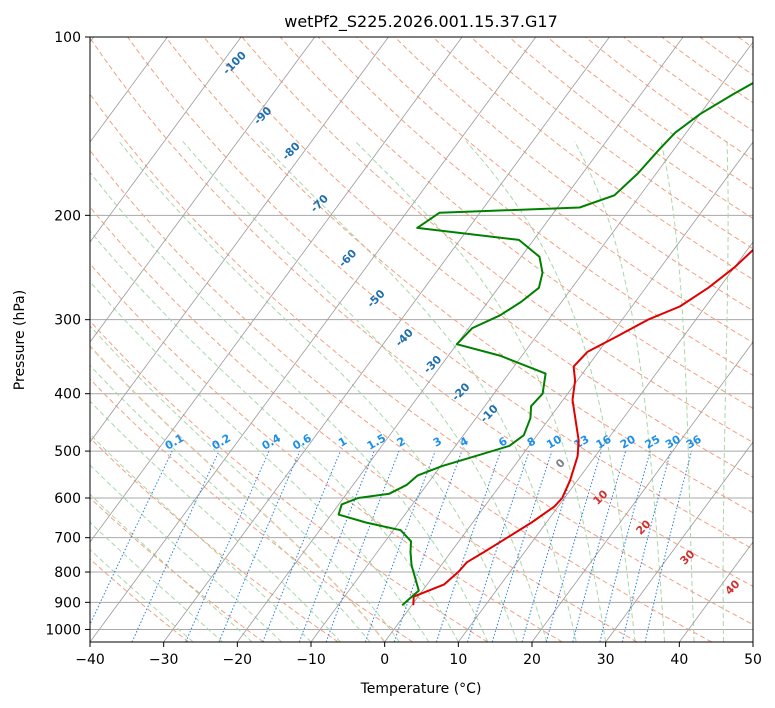 This screenshot has height=708, width=775. Describe the element at coordinates (311, 660) in the screenshot. I see `x-tick-label: −10` at that location.